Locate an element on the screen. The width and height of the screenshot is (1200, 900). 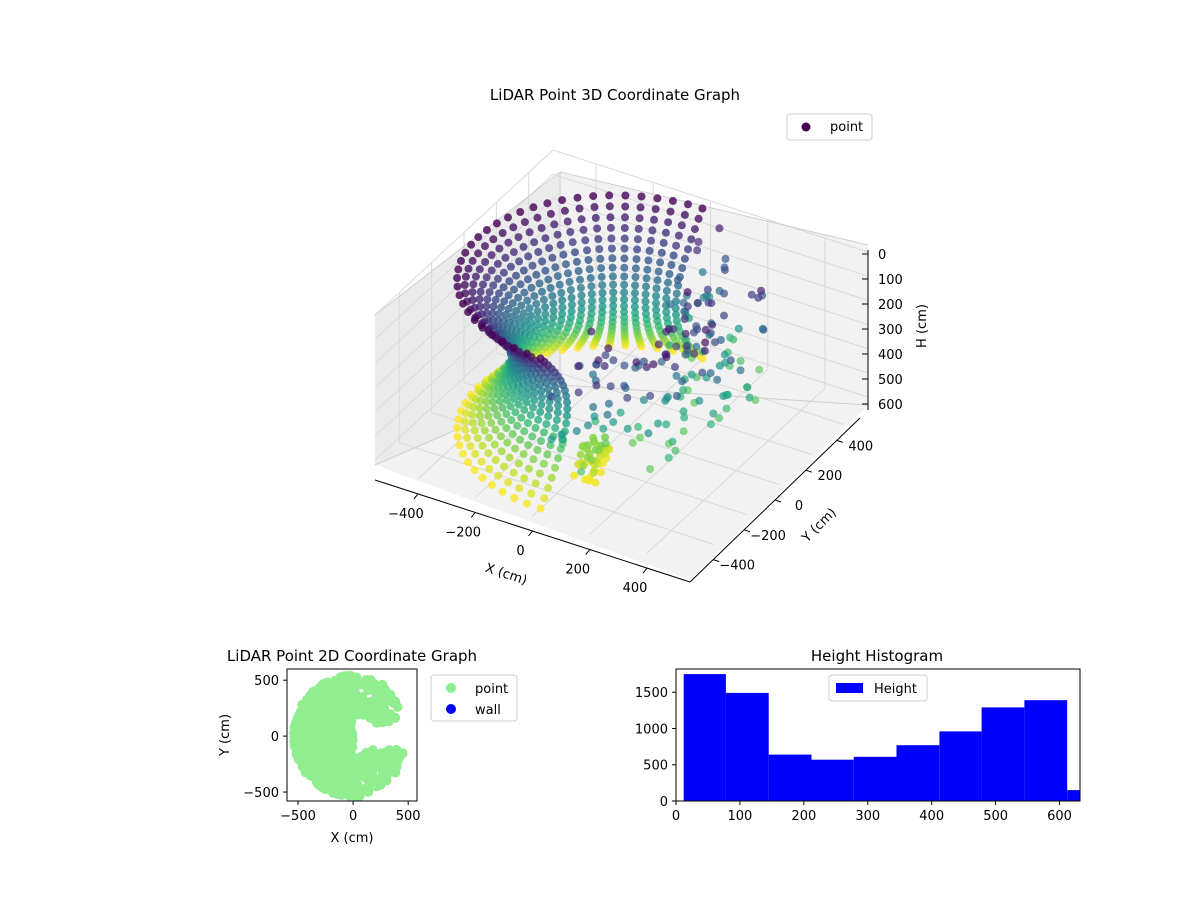
z-tick-label-3d: 200 is located at coordinates (890, 305).